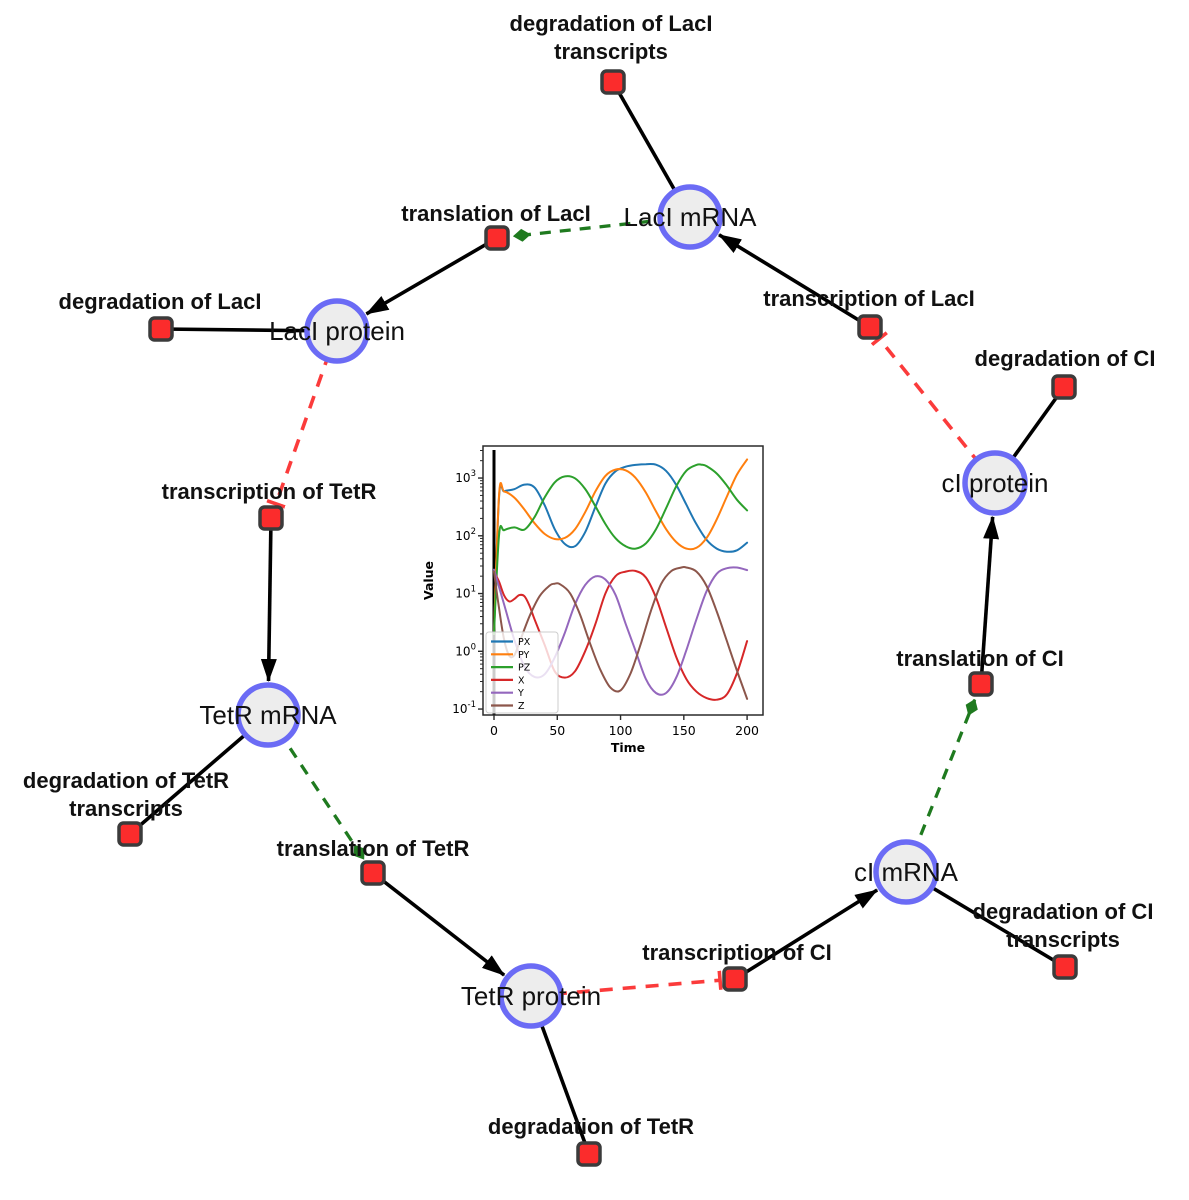 The height and width of the screenshot is (1200, 1189). Describe the element at coordinates (591, 1126) in the screenshot. I see `reaction-label-degradation-of-TetR: degradation of TetR` at that location.